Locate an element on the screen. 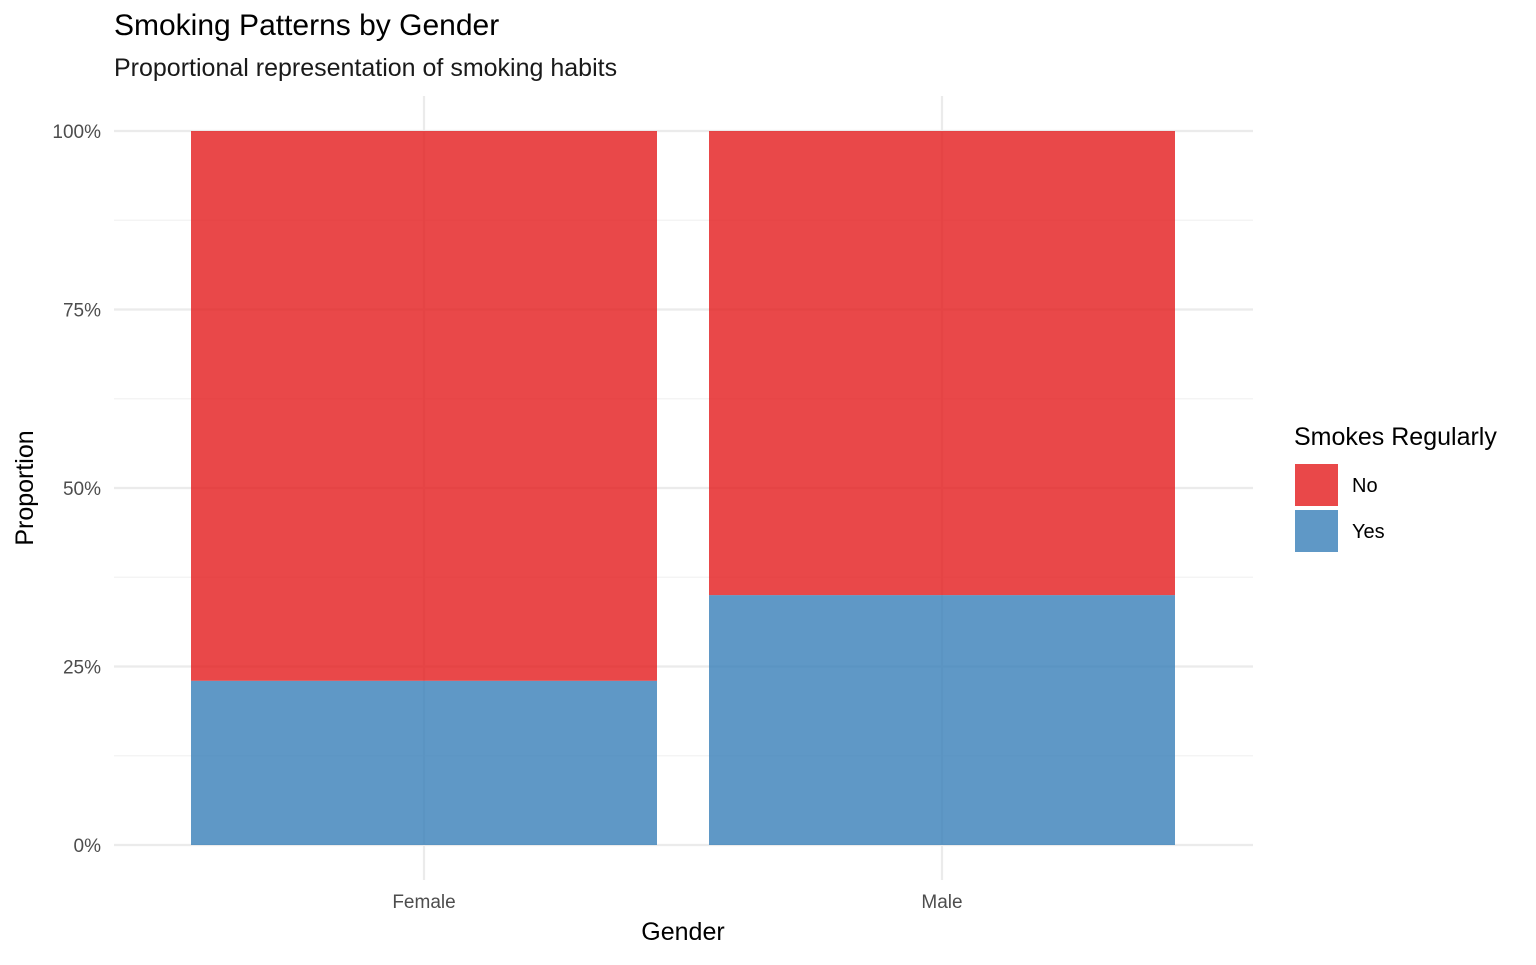  y-axis-title: Proportion is located at coordinates (25, 487).